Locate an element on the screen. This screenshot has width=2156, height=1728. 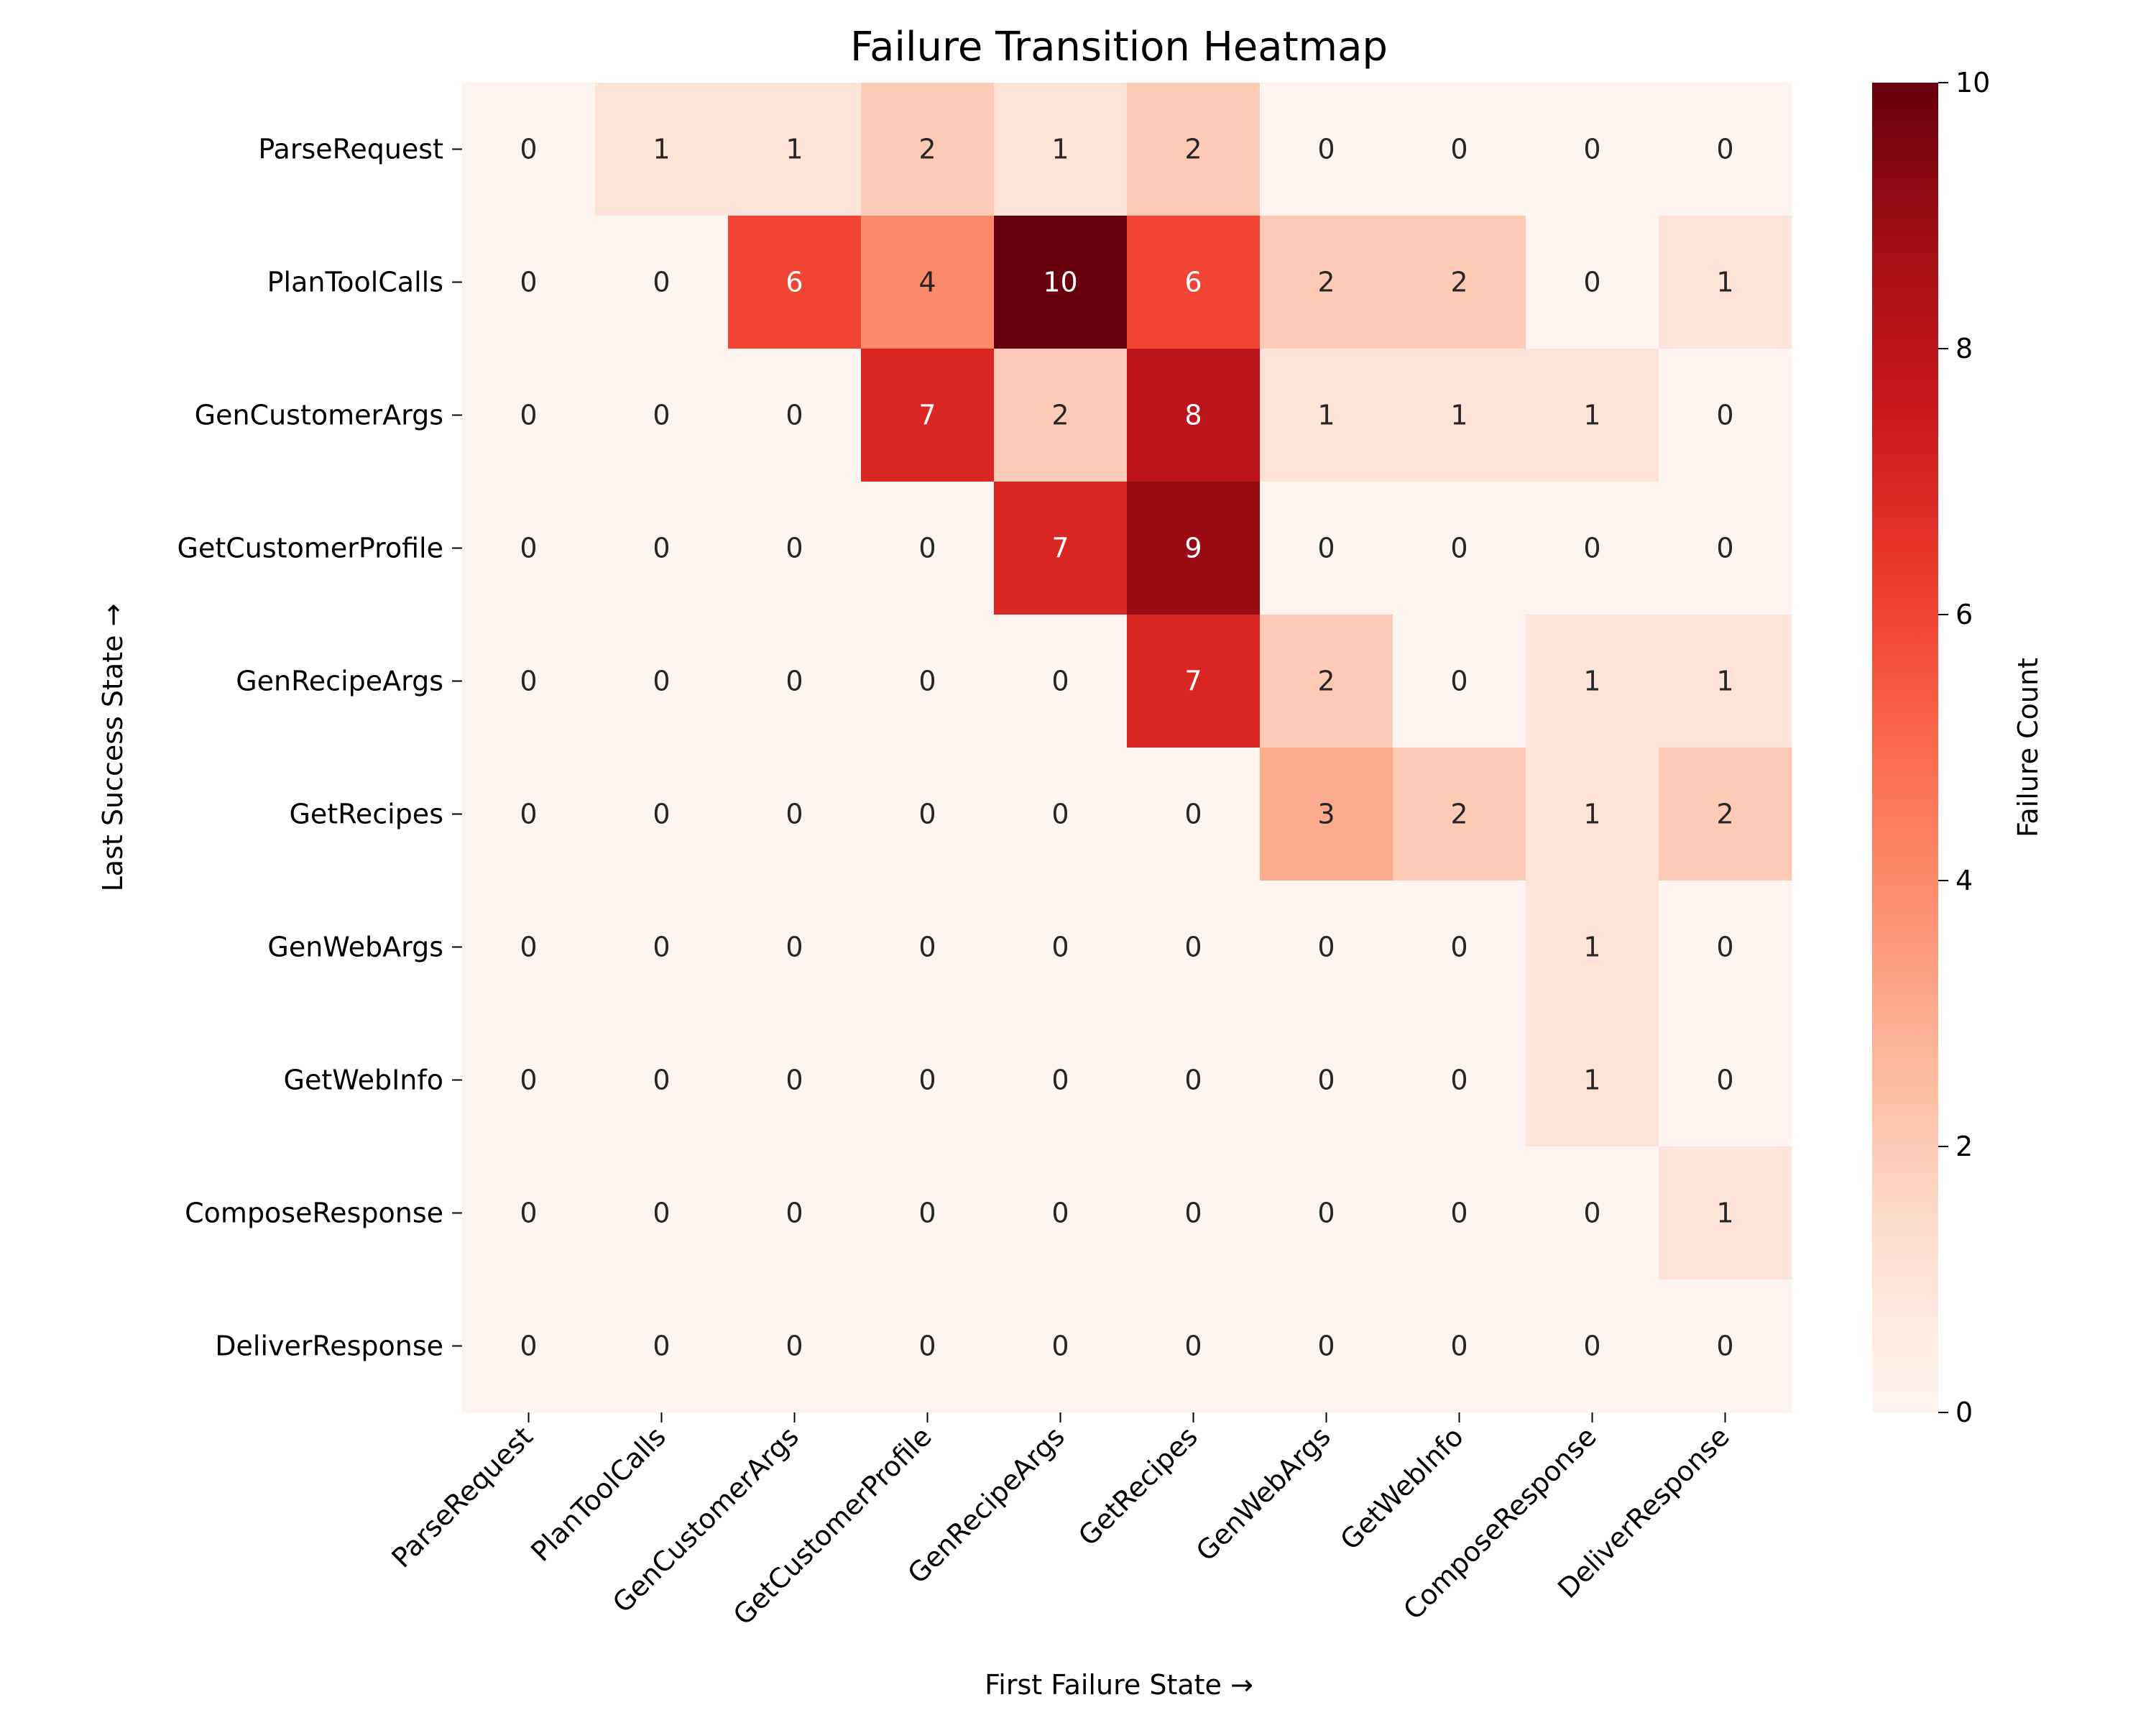
cell-value-label: 4 is located at coordinates (927, 282).